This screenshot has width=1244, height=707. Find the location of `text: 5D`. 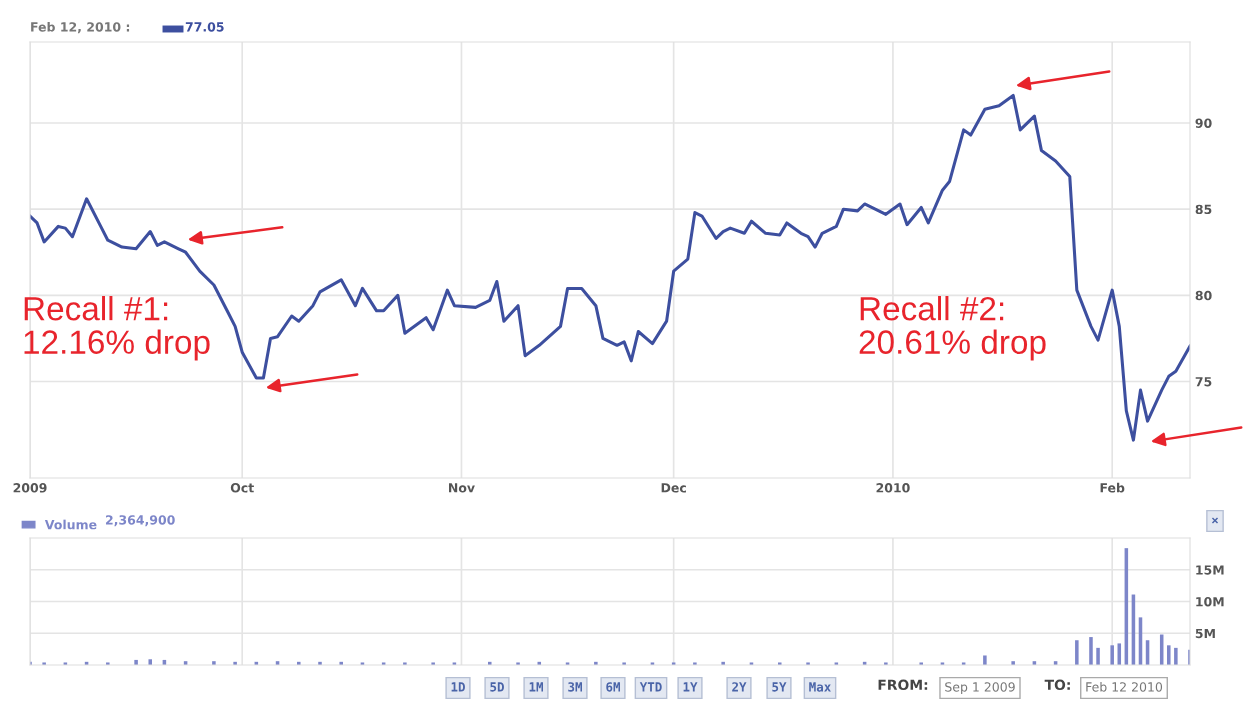

text: 5D is located at coordinates (497, 687).